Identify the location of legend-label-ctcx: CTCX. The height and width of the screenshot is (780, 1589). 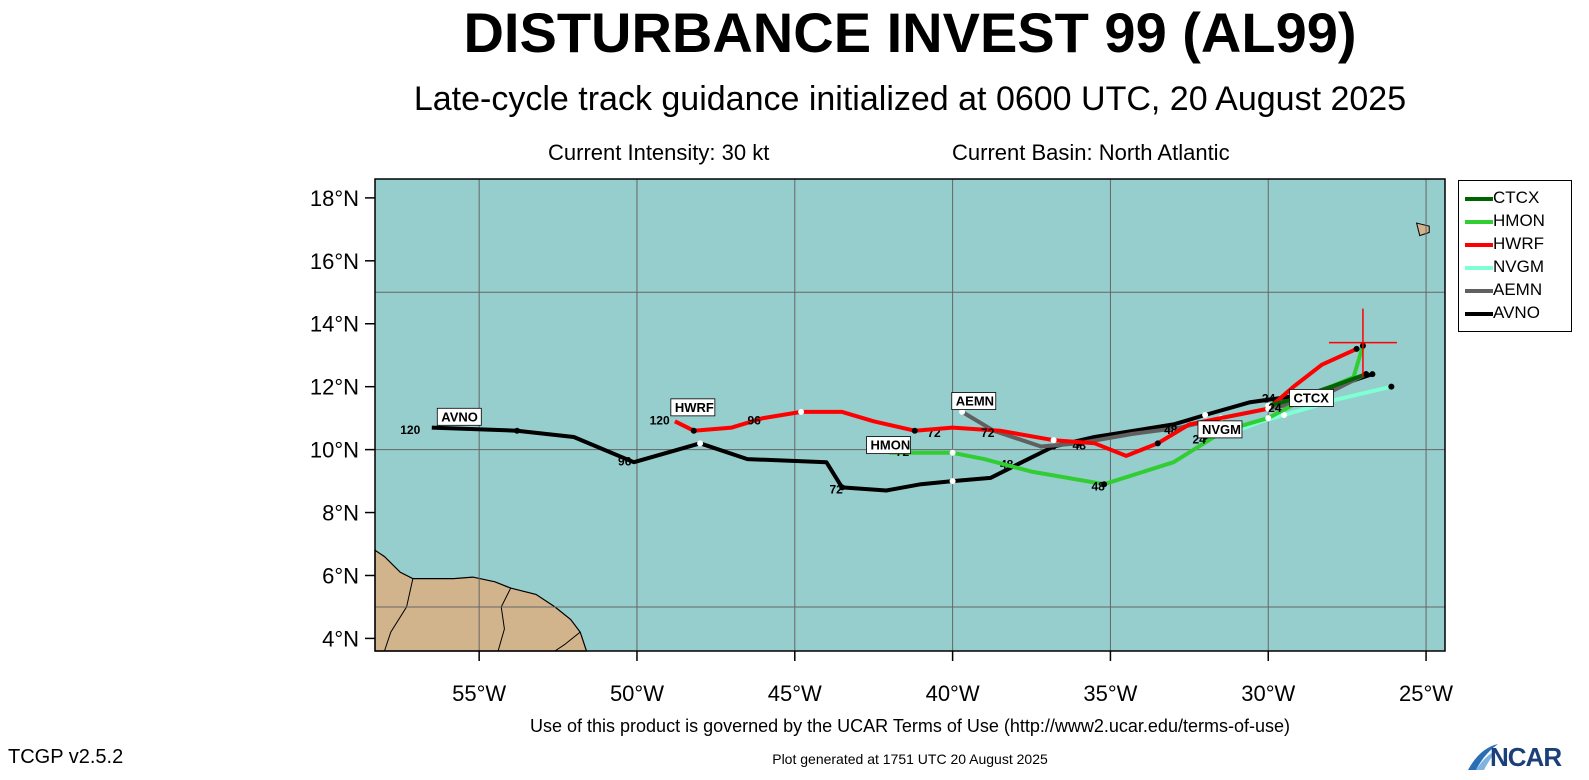
(1516, 197).